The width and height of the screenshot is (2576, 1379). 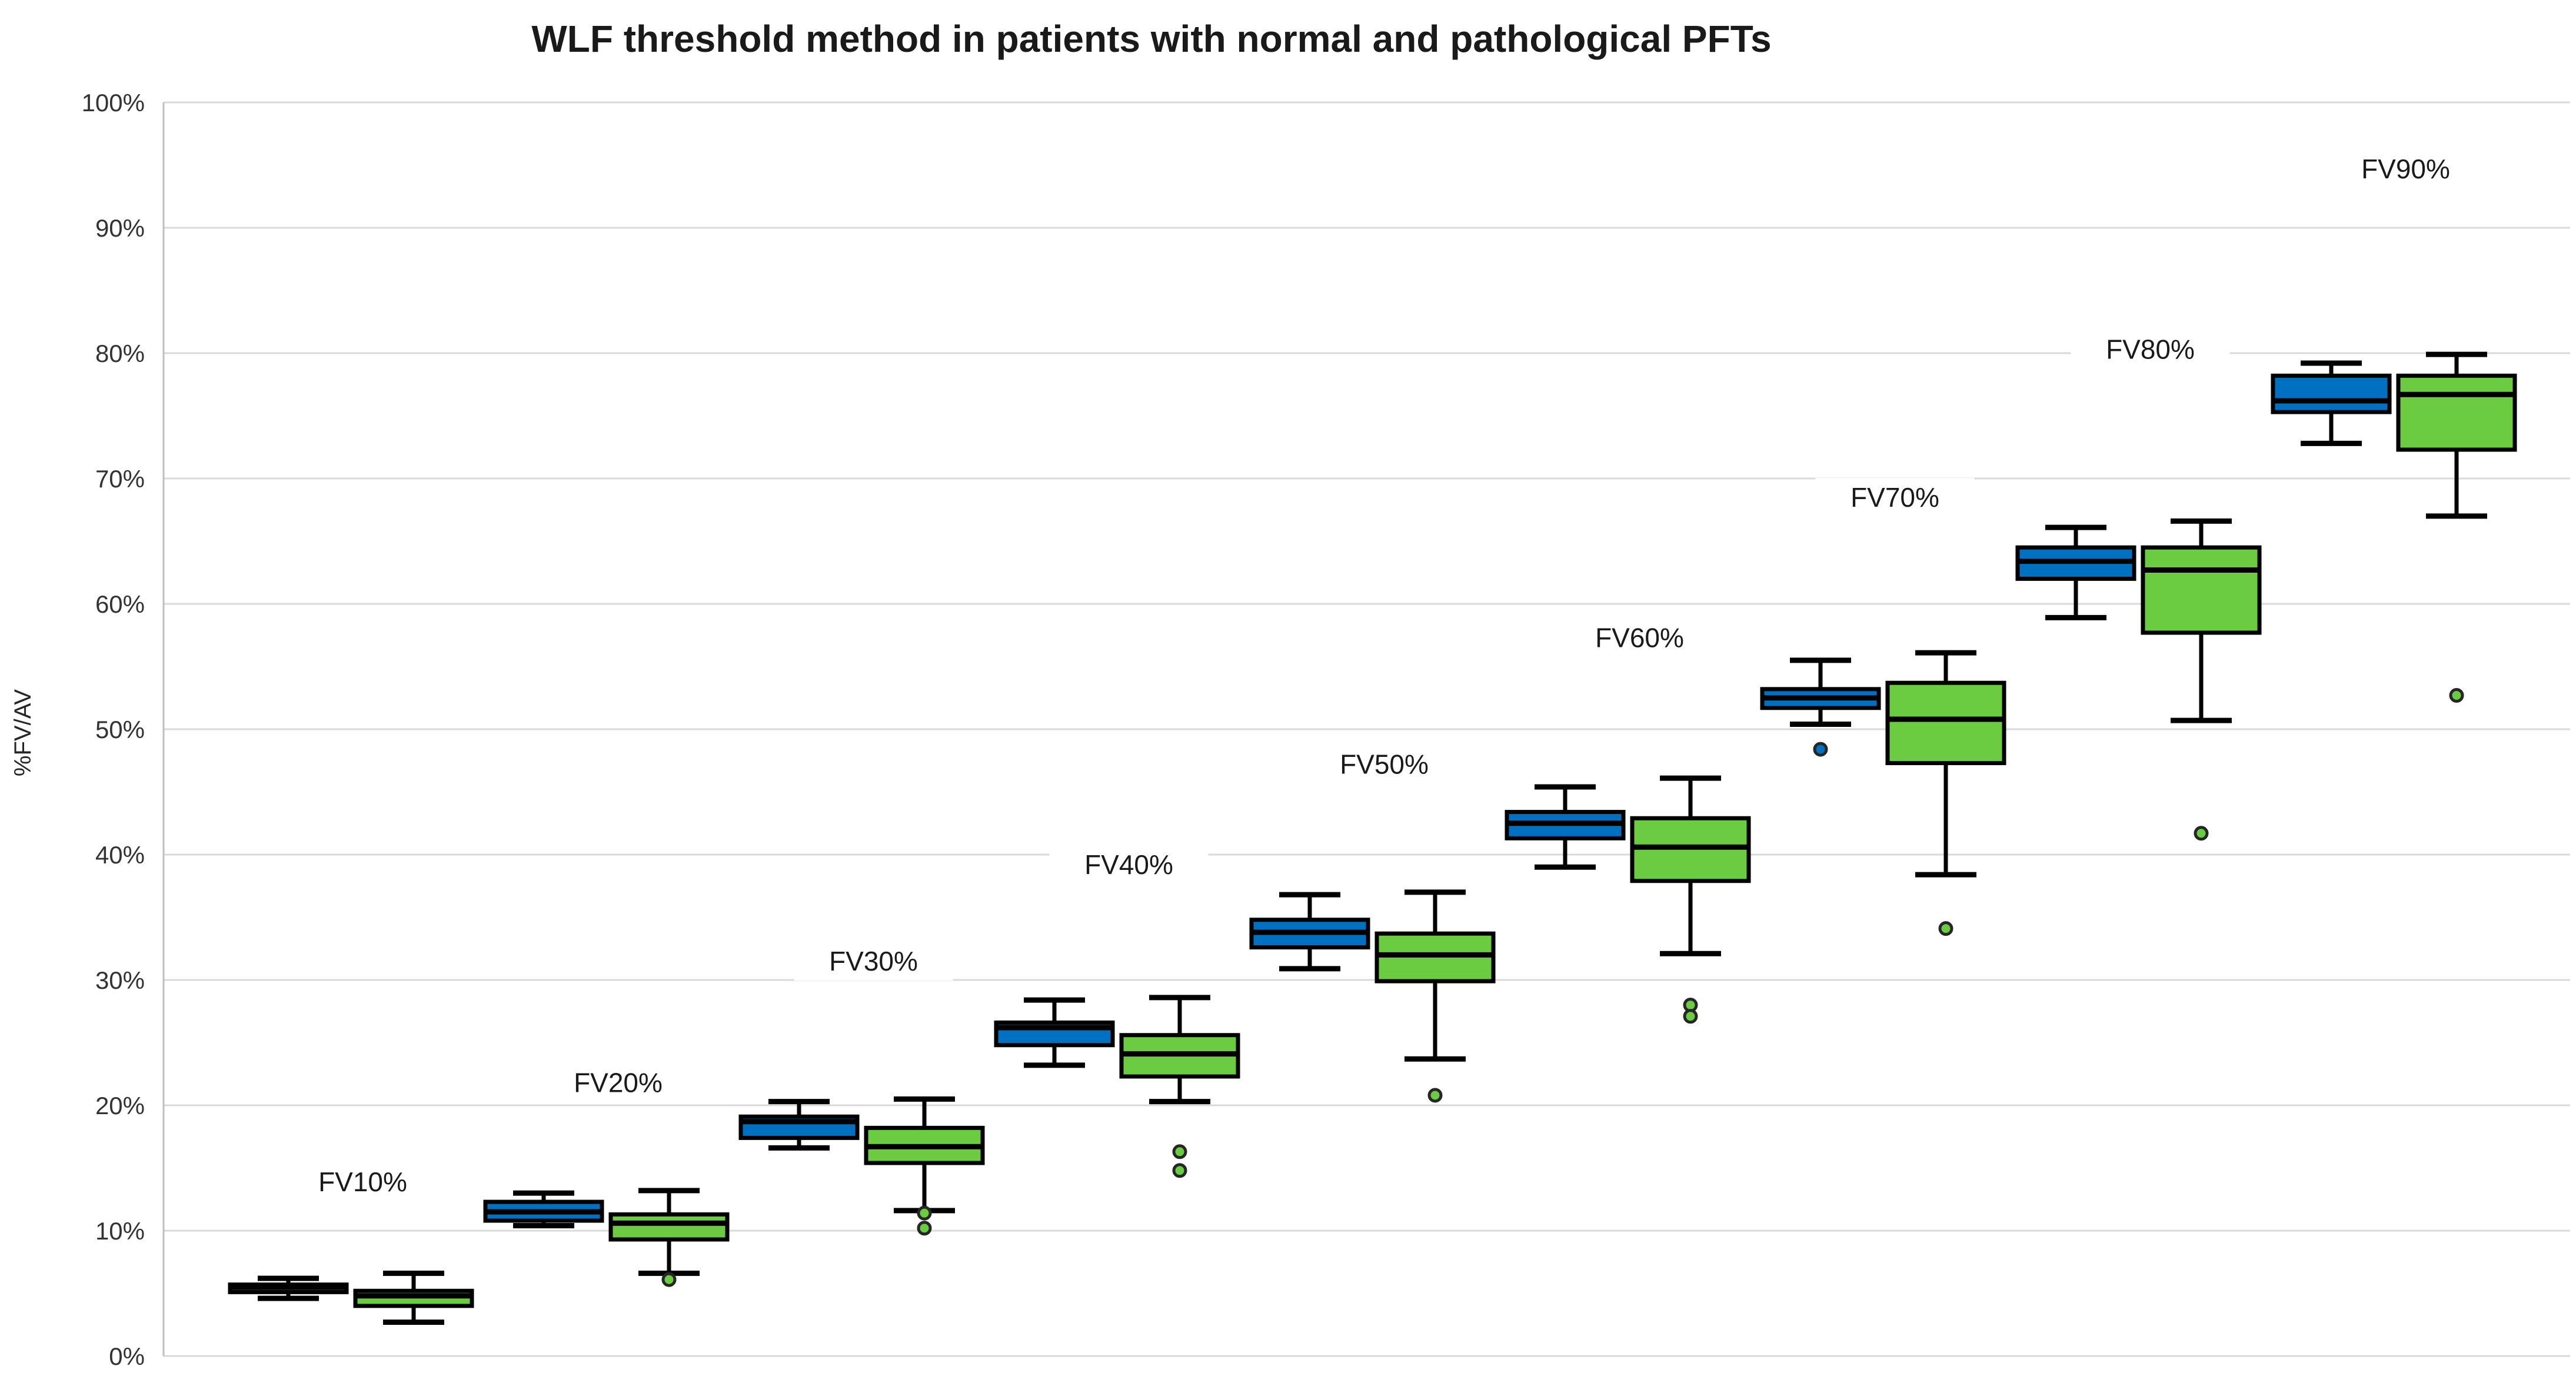 I want to click on y-tick-label-10%: 10%, so click(x=120, y=1231).